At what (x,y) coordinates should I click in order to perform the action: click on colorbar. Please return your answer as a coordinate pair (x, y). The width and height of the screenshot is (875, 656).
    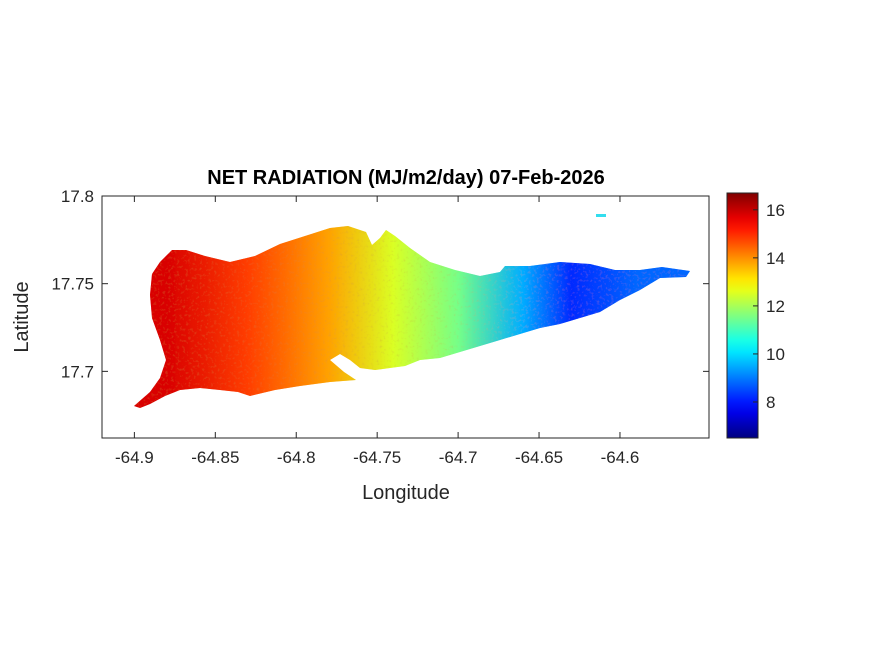
    Looking at the image, I should click on (742, 315).